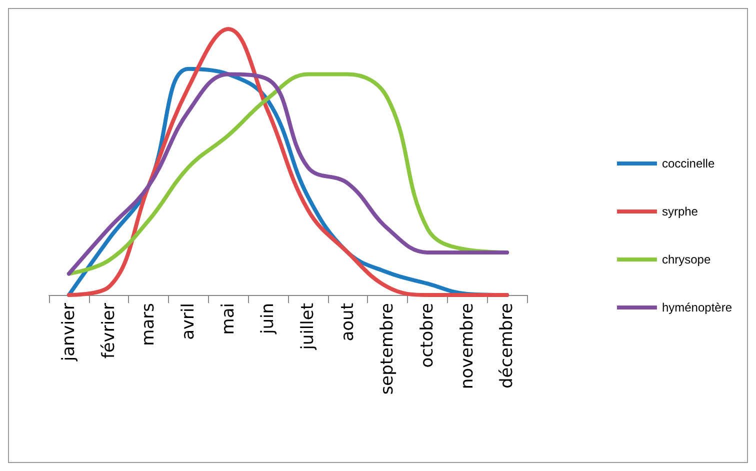 The width and height of the screenshot is (756, 471). What do you see at coordinates (680, 211) in the screenshot?
I see `legend-label: syrphe` at bounding box center [680, 211].